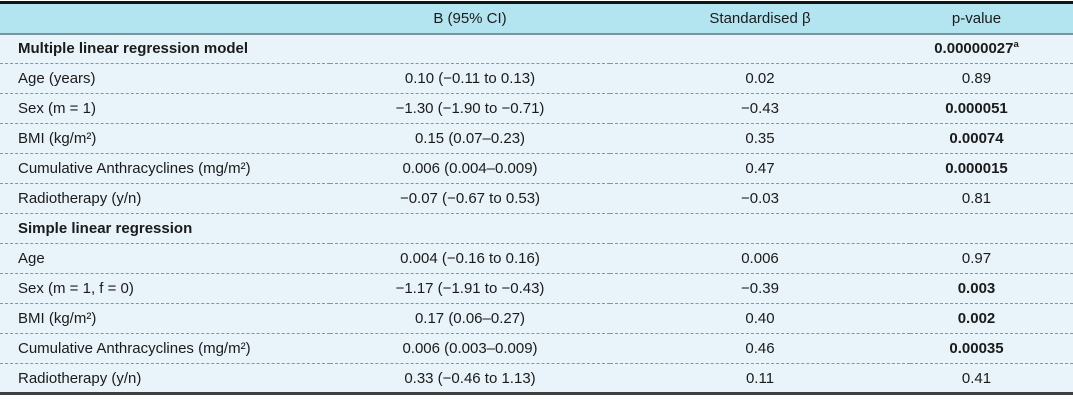 The height and width of the screenshot is (402, 1073). I want to click on col-header-p-value: p-value, so click(976, 18).